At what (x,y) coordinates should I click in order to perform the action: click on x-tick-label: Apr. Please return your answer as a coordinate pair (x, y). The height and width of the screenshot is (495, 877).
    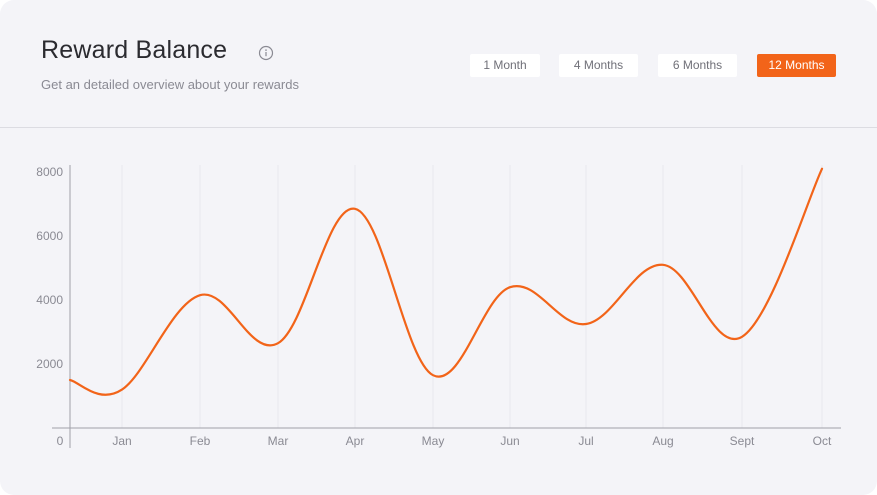
    Looking at the image, I should click on (355, 441).